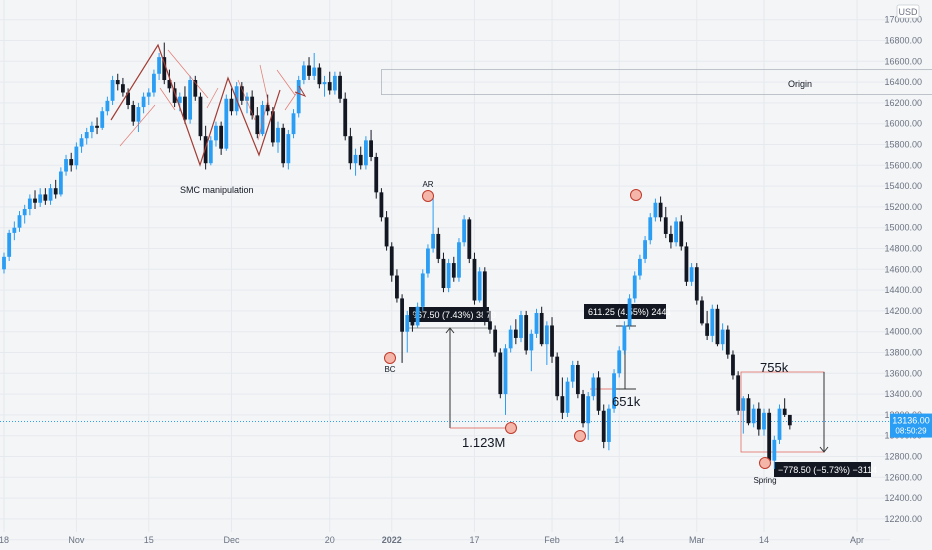 The image size is (932, 550). I want to click on currency-box, so click(908, 11).